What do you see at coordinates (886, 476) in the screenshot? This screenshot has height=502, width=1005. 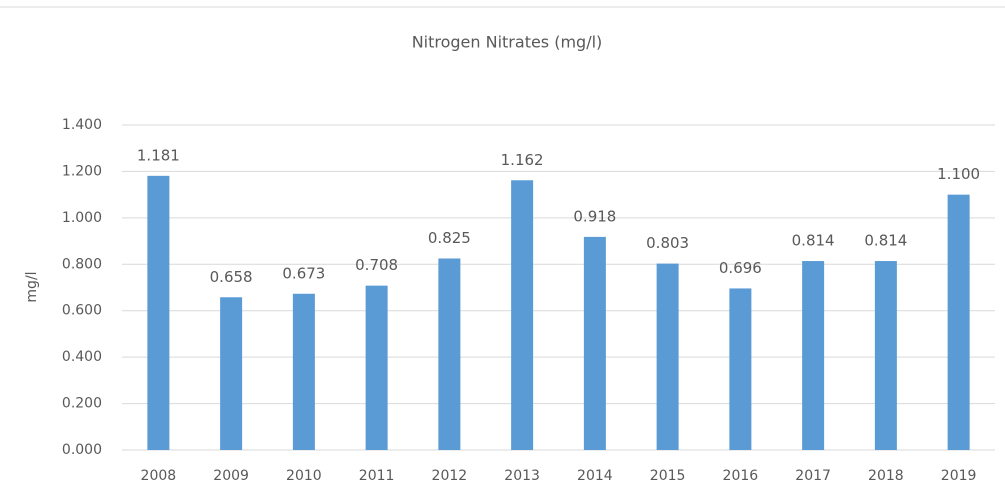 I see `x-tick-label: 2018` at bounding box center [886, 476].